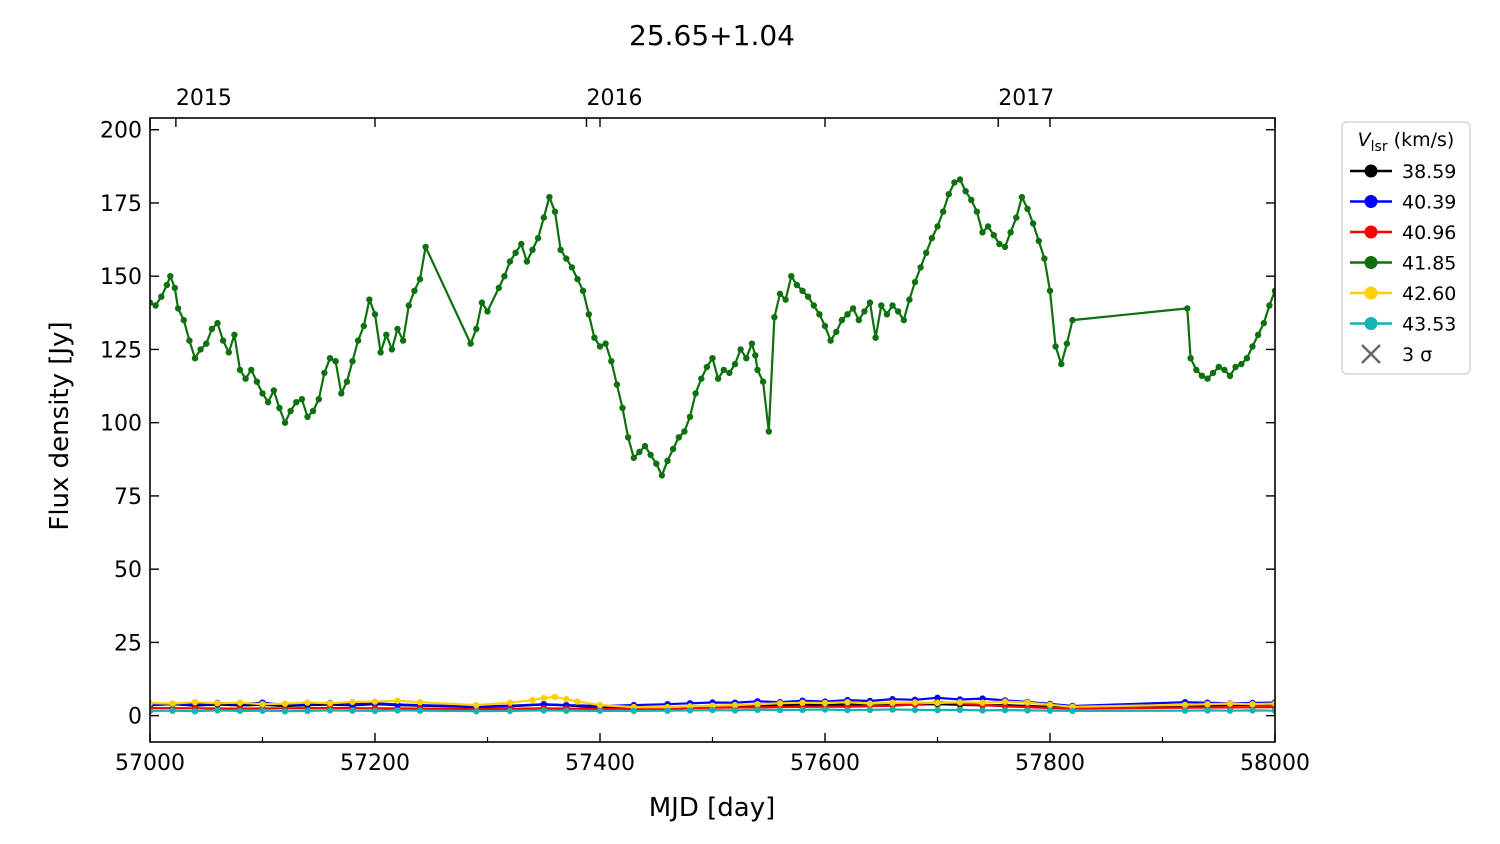 The width and height of the screenshot is (1500, 844). I want to click on y-tick-label: 50, so click(128, 570).